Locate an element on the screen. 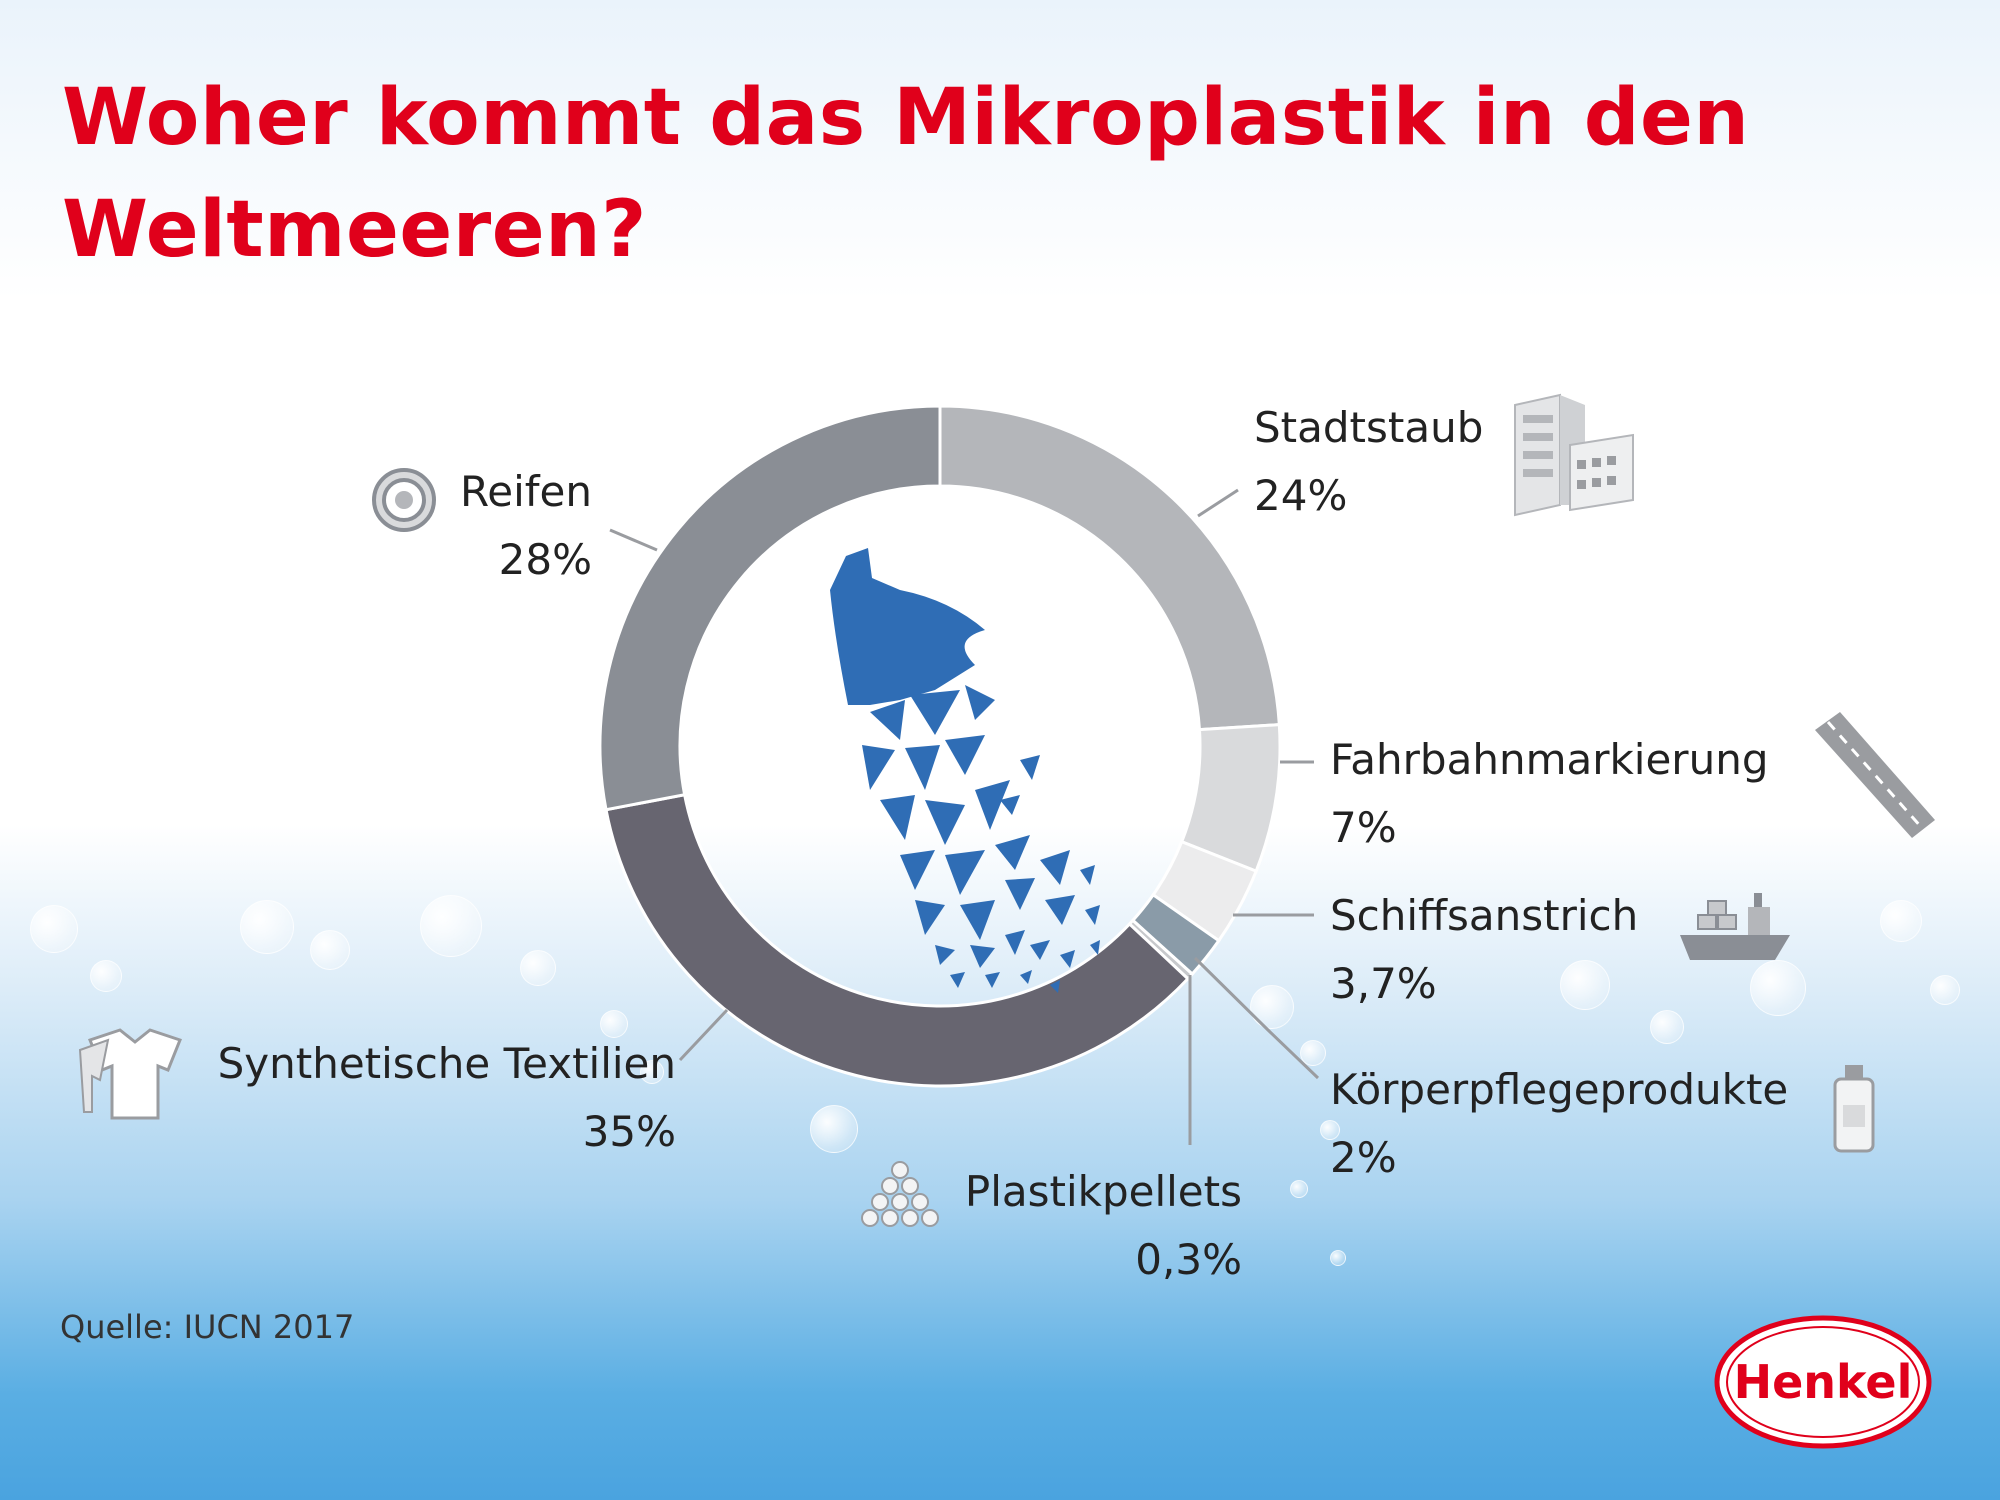  value-label: 24% is located at coordinates (1301, 495).